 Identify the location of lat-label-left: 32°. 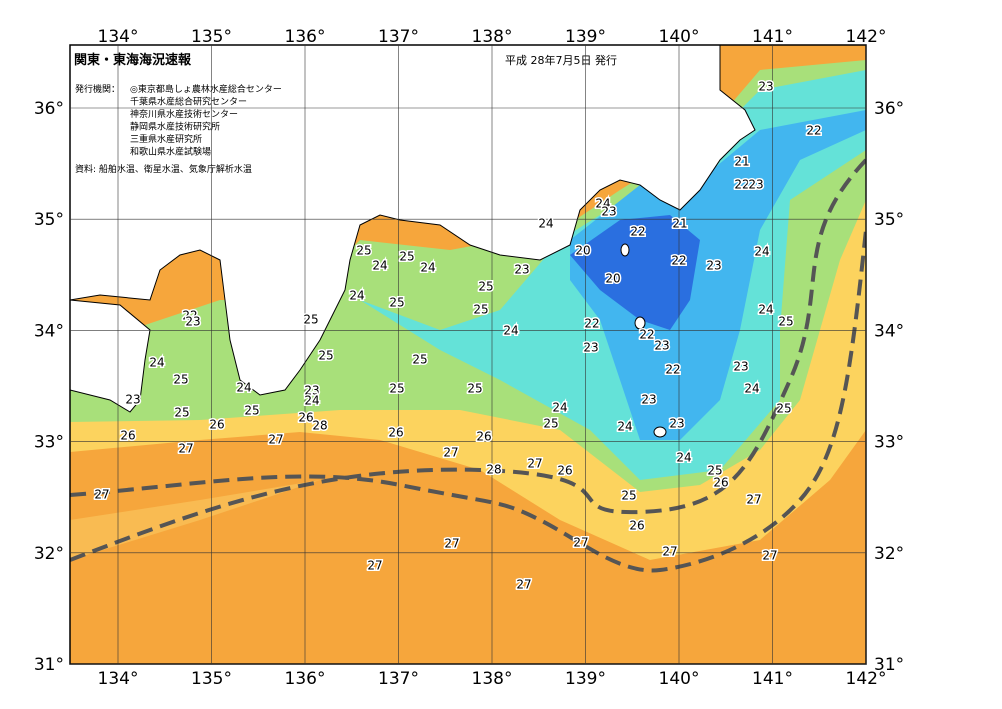
(49, 554).